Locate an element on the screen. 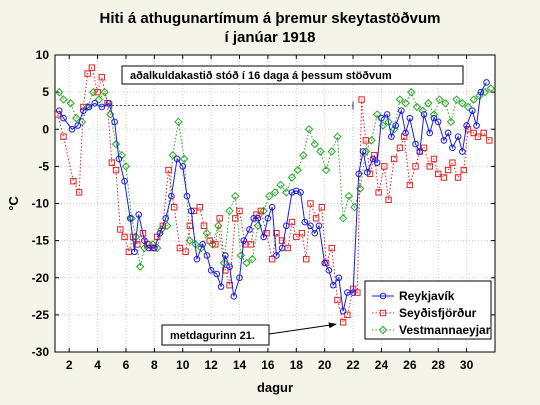  legend-entry: Seyðisfjörður is located at coordinates (424, 313).